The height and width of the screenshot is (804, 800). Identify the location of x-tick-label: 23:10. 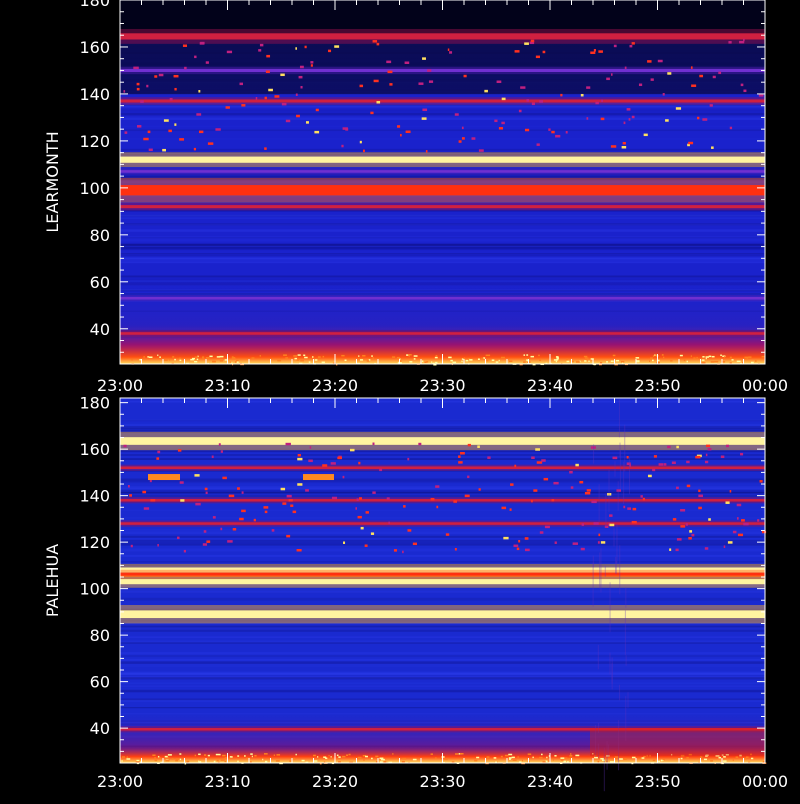
(227, 781).